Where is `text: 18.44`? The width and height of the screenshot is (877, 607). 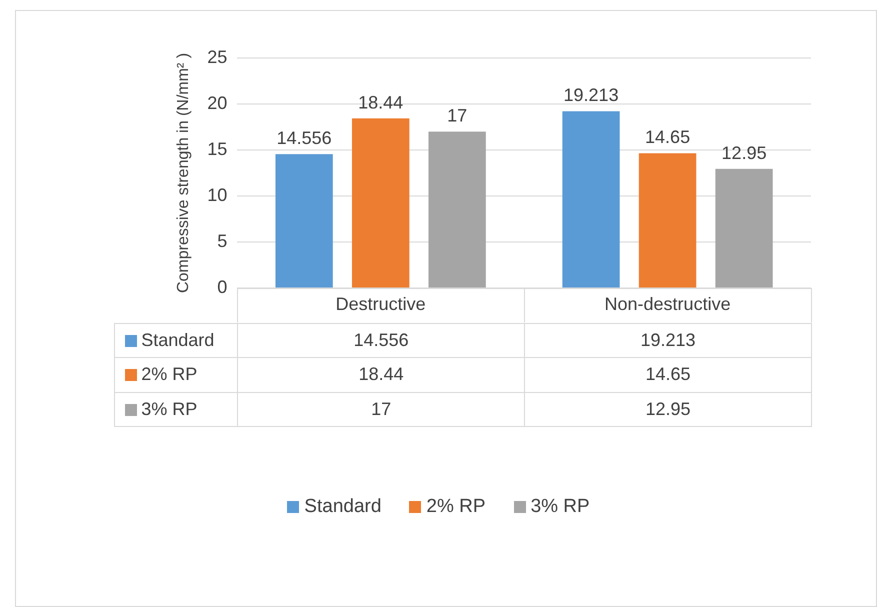
text: 18.44 is located at coordinates (381, 102).